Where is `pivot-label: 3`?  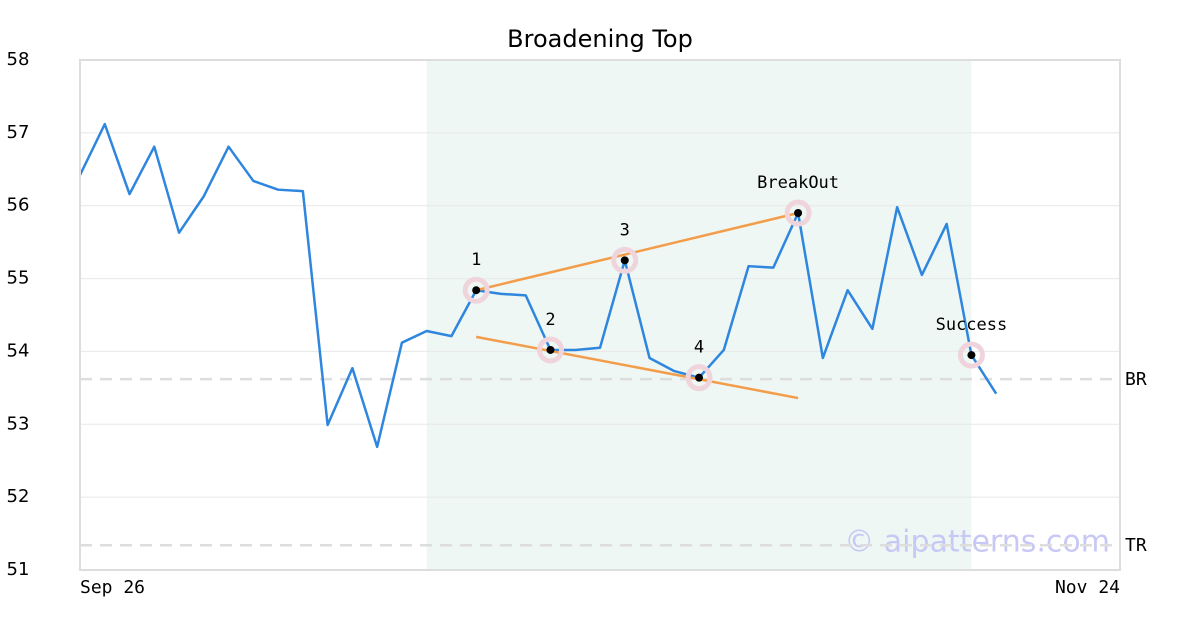 pivot-label: 3 is located at coordinates (625, 230).